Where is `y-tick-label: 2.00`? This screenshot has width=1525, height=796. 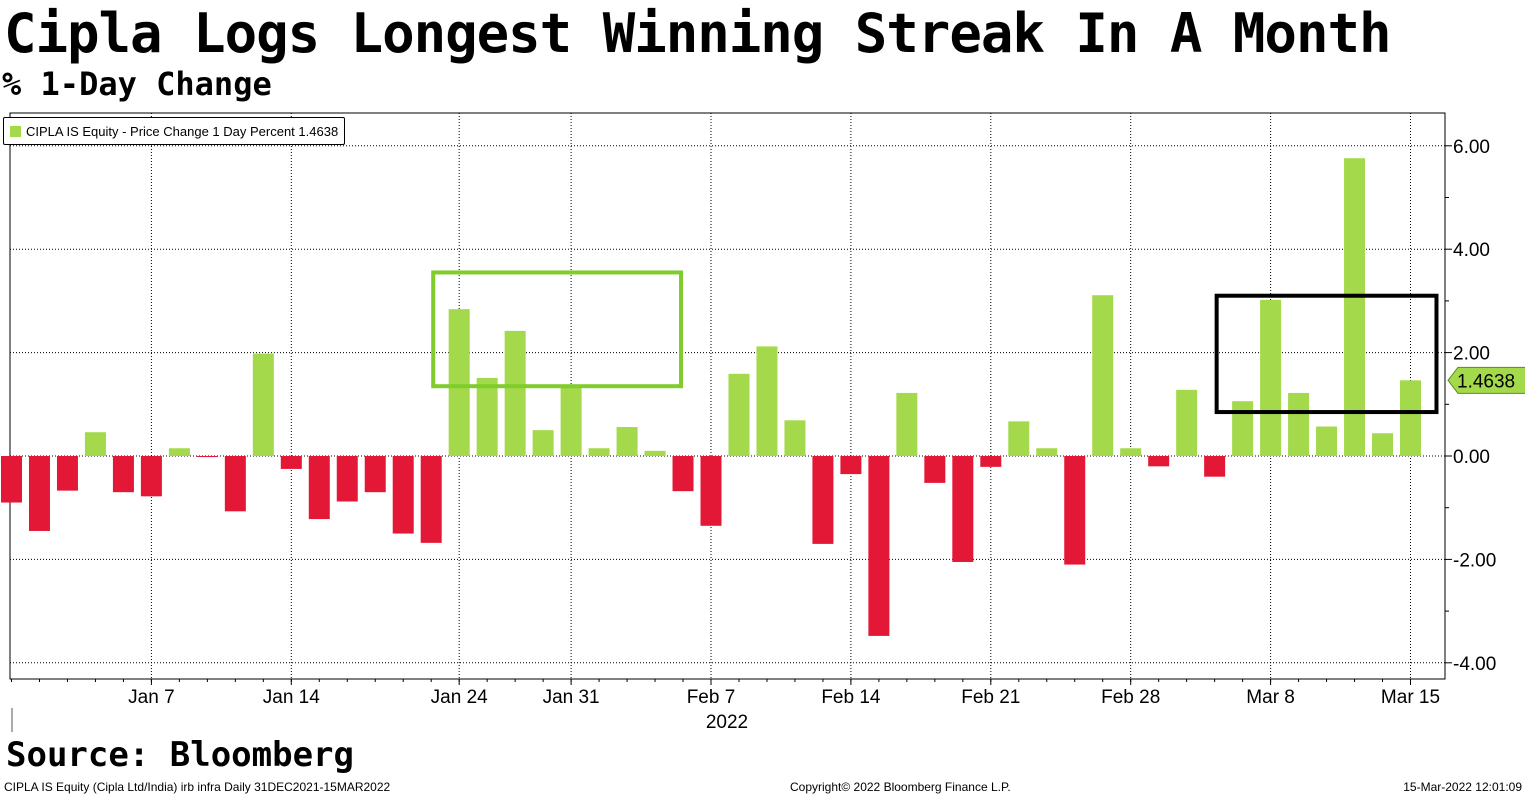 y-tick-label: 2.00 is located at coordinates (1471, 354).